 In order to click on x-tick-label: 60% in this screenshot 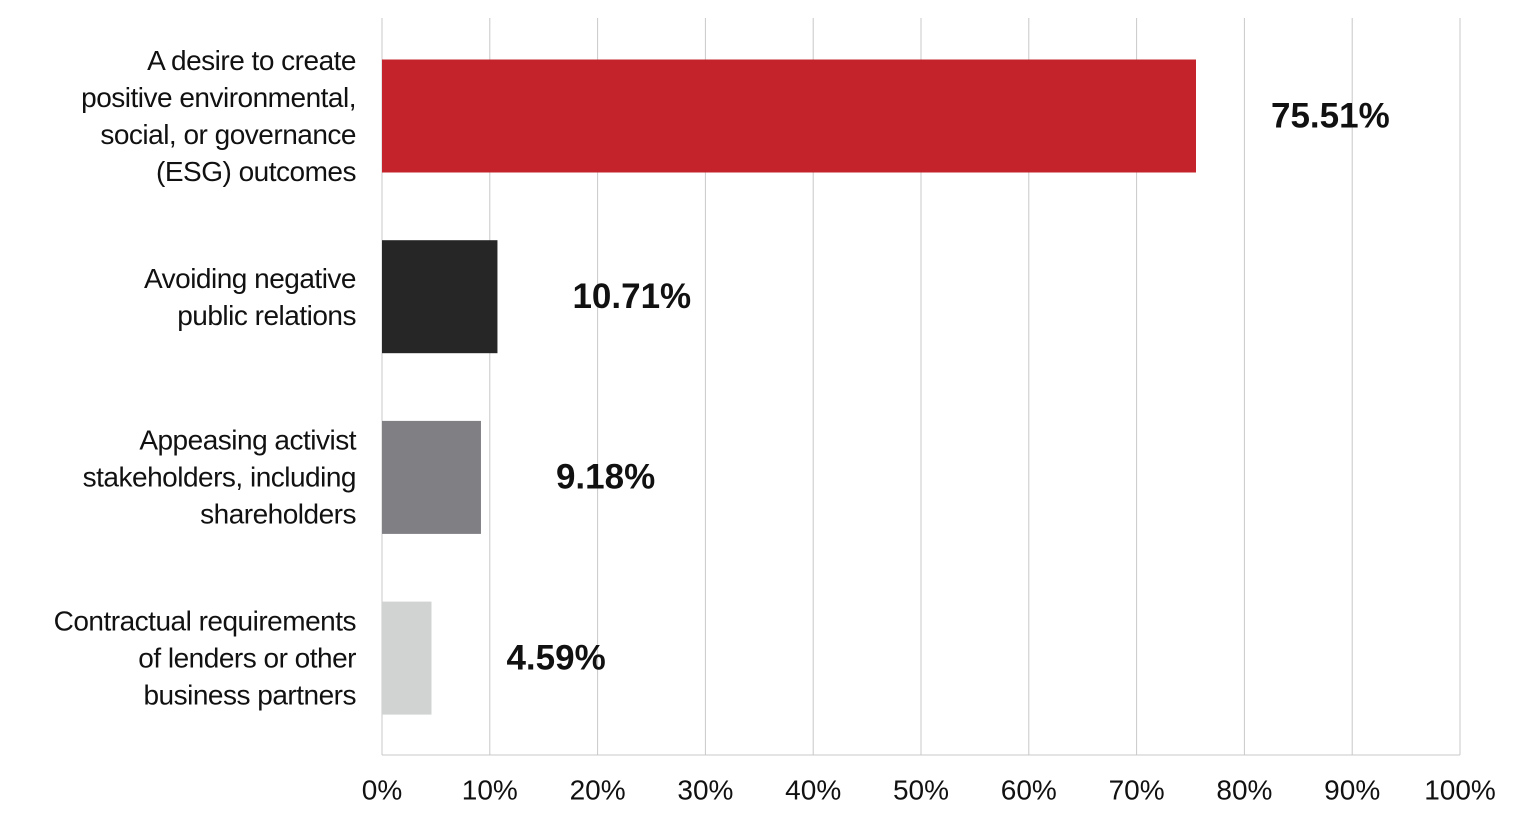, I will do `click(1029, 789)`.